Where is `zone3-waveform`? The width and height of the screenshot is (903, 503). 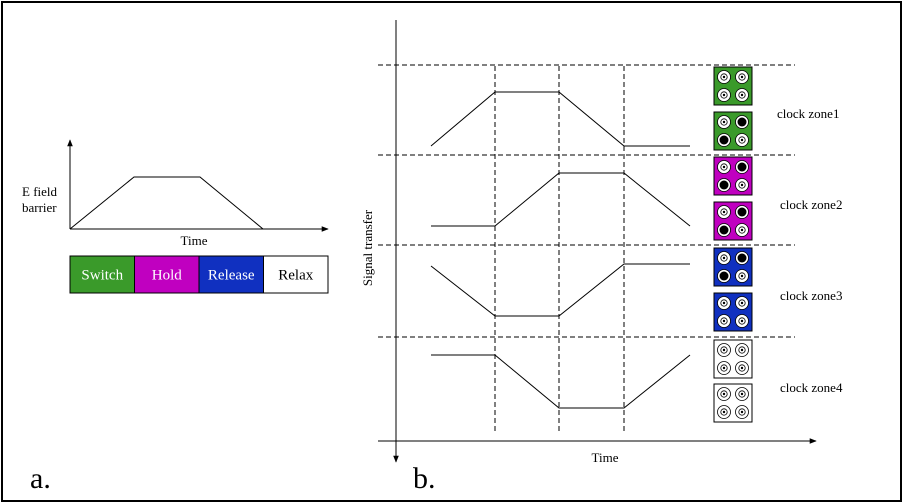 zone3-waveform is located at coordinates (560, 290).